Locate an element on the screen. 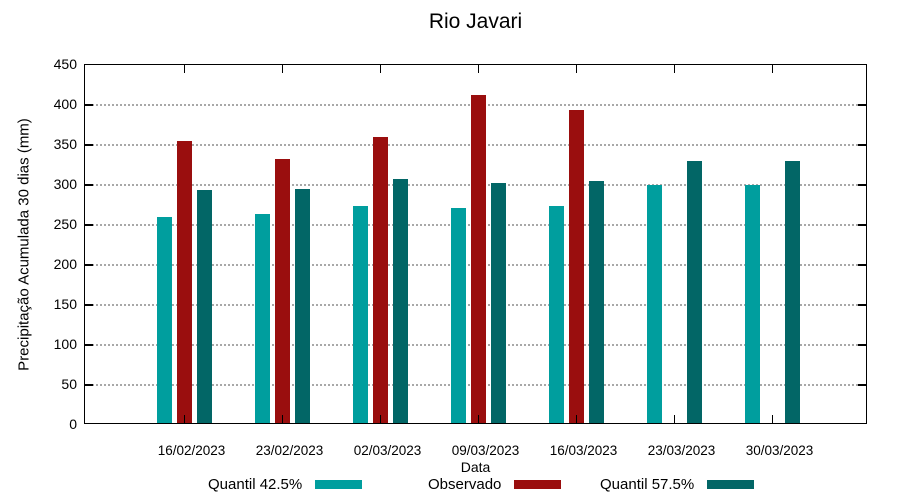  legend-item-observado: Observado is located at coordinates (495, 484).